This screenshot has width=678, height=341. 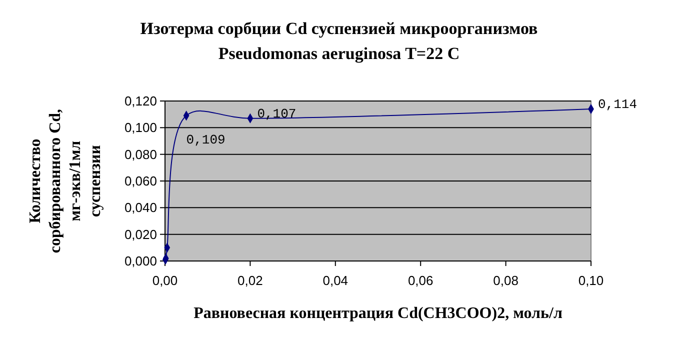 I want to click on x-tick-label: 0,06, so click(x=421, y=280).